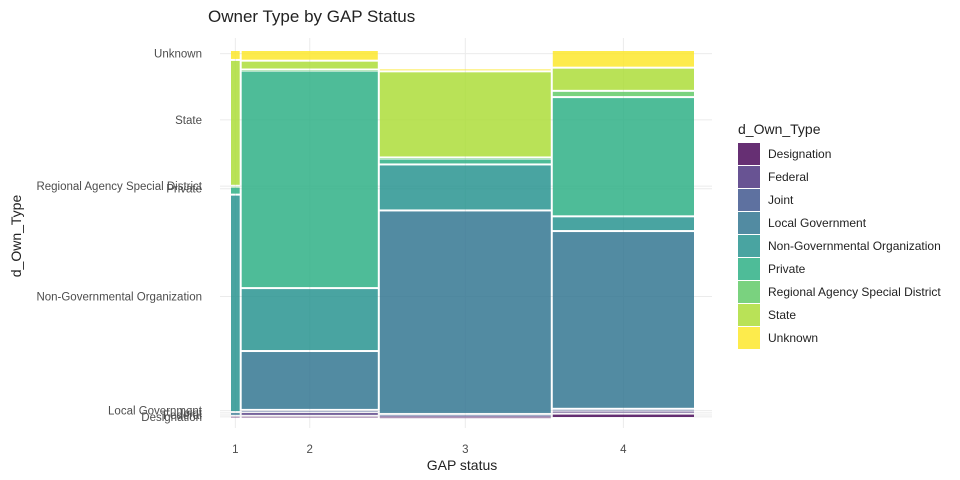 The width and height of the screenshot is (960, 480). What do you see at coordinates (309, 71) in the screenshot?
I see `tile-gap2-regional-agency-special-district` at bounding box center [309, 71].